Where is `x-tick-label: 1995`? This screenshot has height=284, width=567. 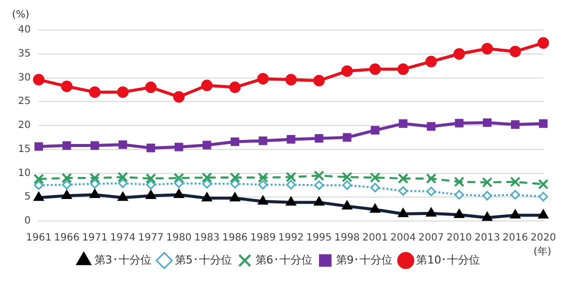 x-tick-label: 1995 is located at coordinates (319, 238).